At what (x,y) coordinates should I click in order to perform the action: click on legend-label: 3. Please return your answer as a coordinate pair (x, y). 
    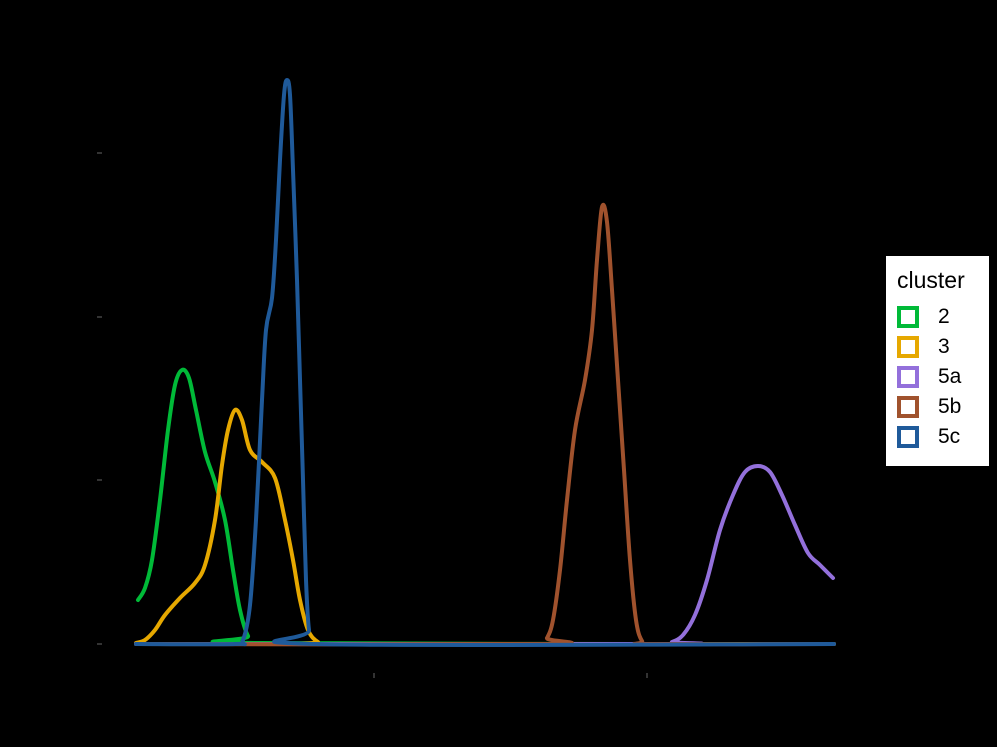
    Looking at the image, I should click on (944, 346).